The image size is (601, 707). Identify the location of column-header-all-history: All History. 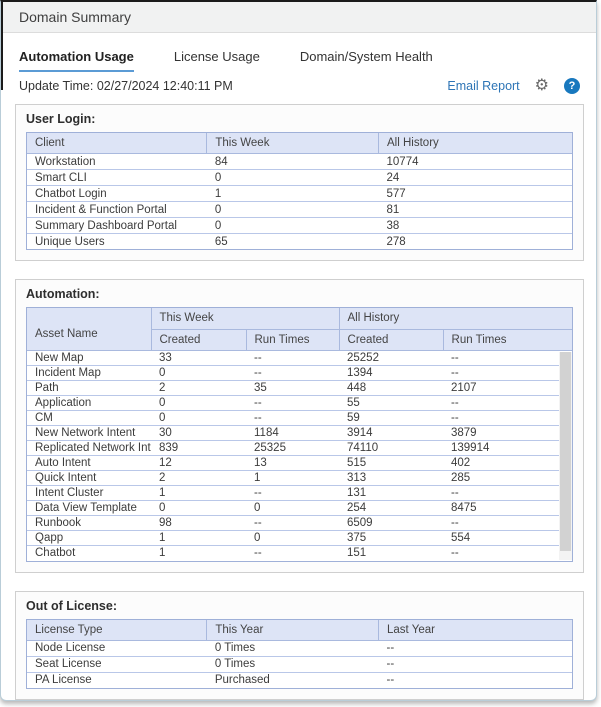
(475, 143).